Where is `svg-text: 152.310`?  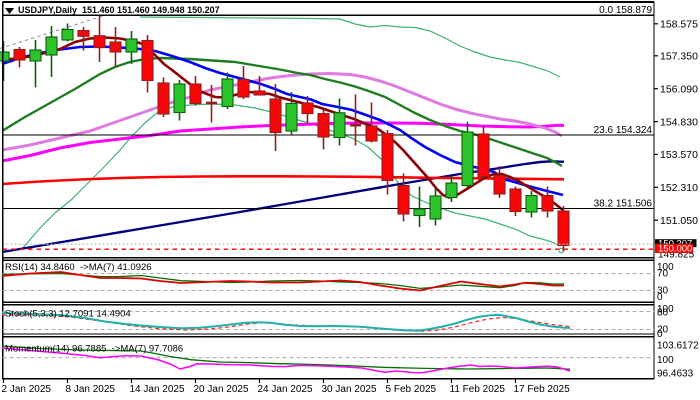 svg-text: 152.310 is located at coordinates (679, 188).